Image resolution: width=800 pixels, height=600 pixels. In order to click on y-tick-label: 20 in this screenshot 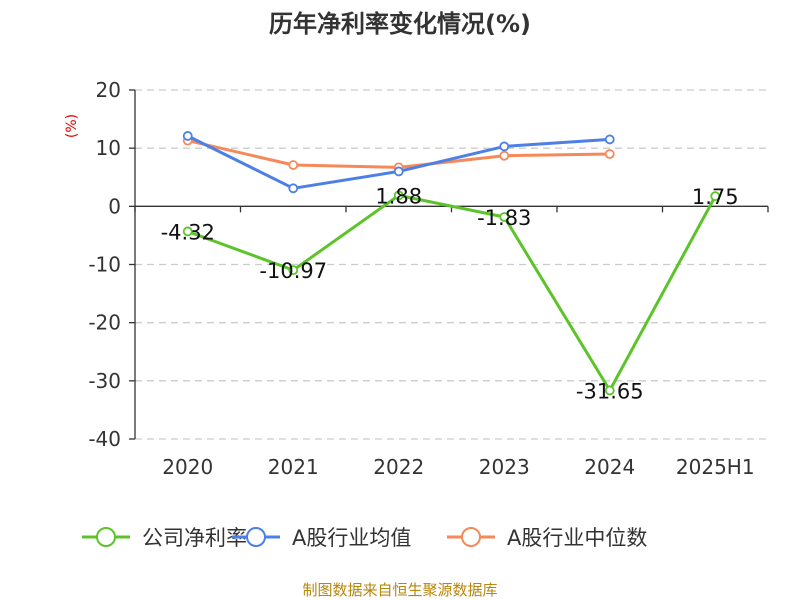, I will do `click(108, 90)`.